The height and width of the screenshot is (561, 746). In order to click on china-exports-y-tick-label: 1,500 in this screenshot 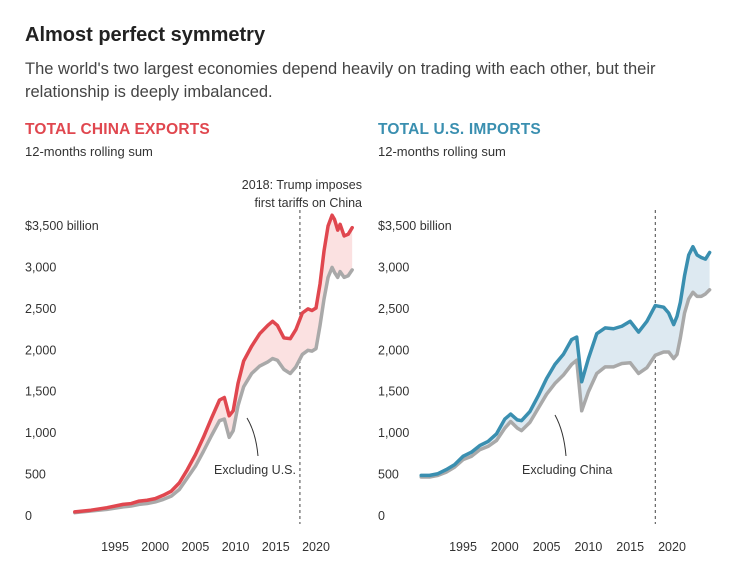, I will do `click(40, 392)`.